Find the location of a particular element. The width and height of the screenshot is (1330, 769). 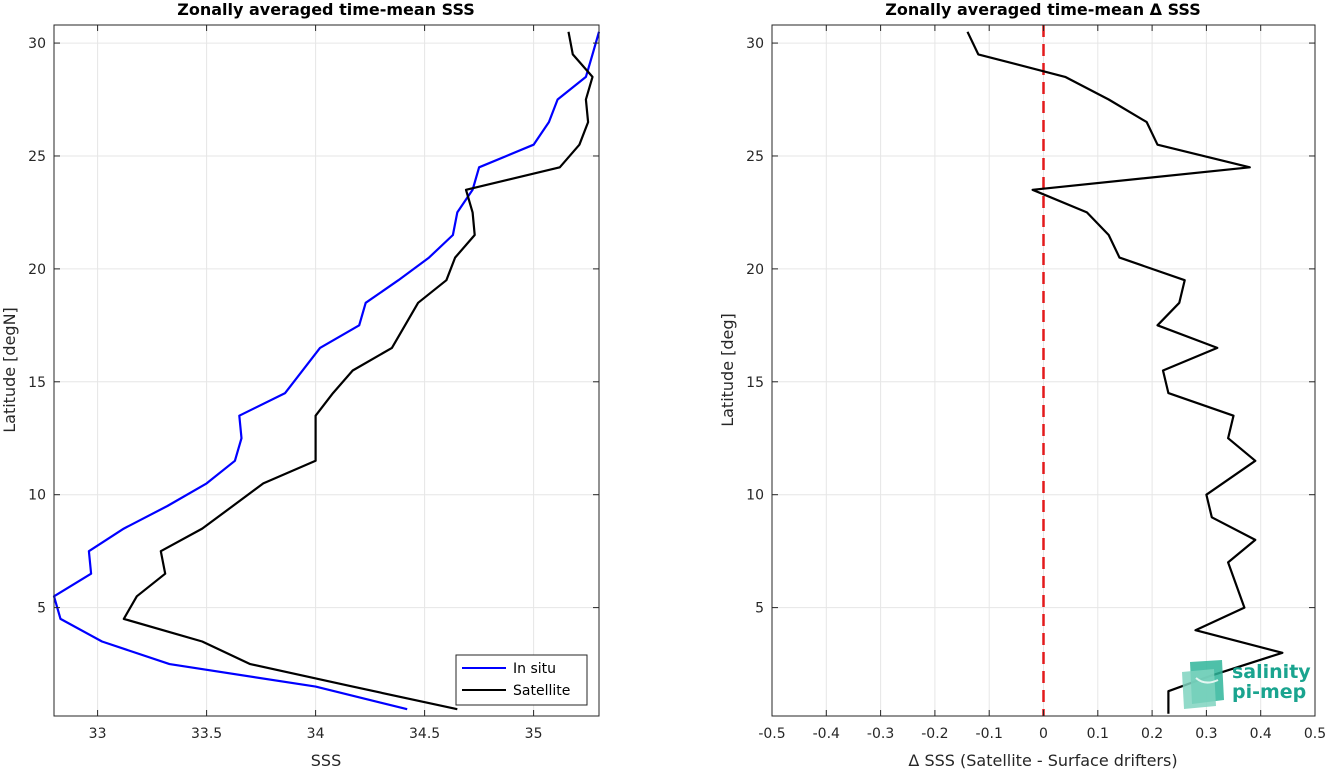

right-x-tick-label: -0.1 is located at coordinates (989, 734).